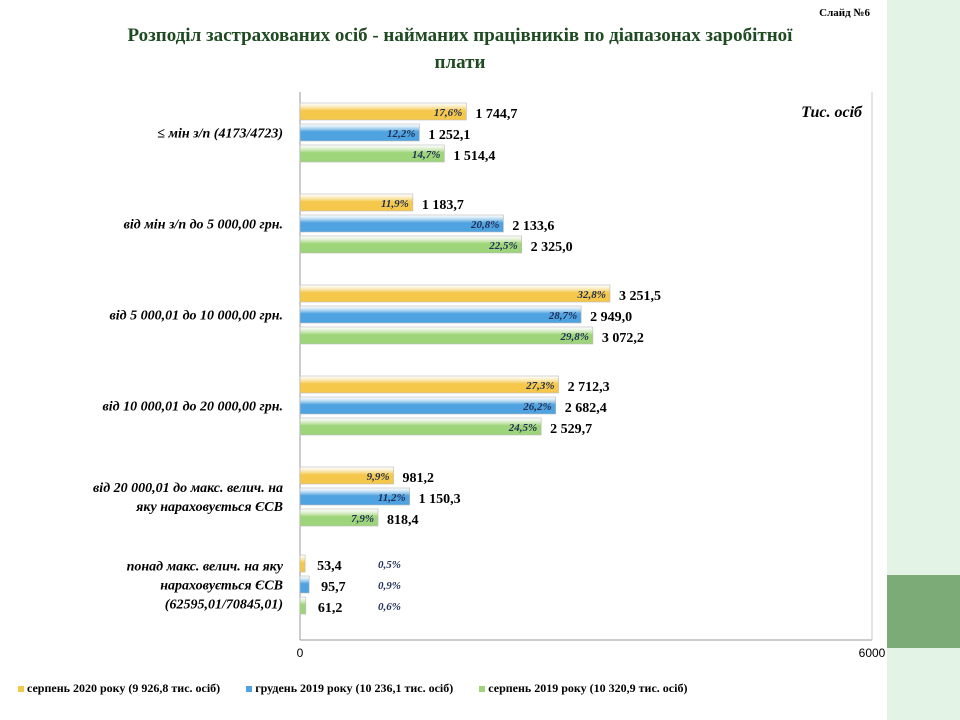  Describe the element at coordinates (832, 112) in the screenshot. I see `unit-label: Тис. осіб` at that location.